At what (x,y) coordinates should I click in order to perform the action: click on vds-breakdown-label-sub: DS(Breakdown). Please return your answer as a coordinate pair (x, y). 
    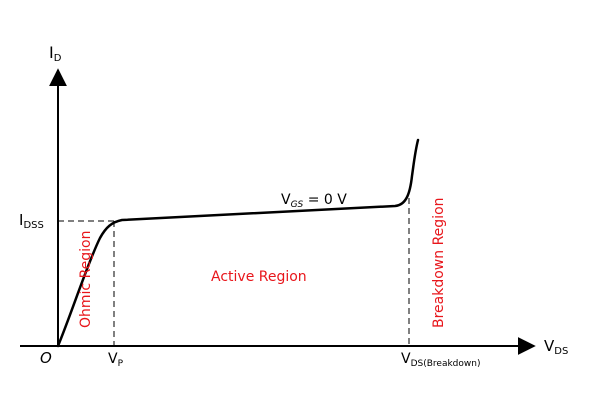
    Looking at the image, I should click on (446, 364).